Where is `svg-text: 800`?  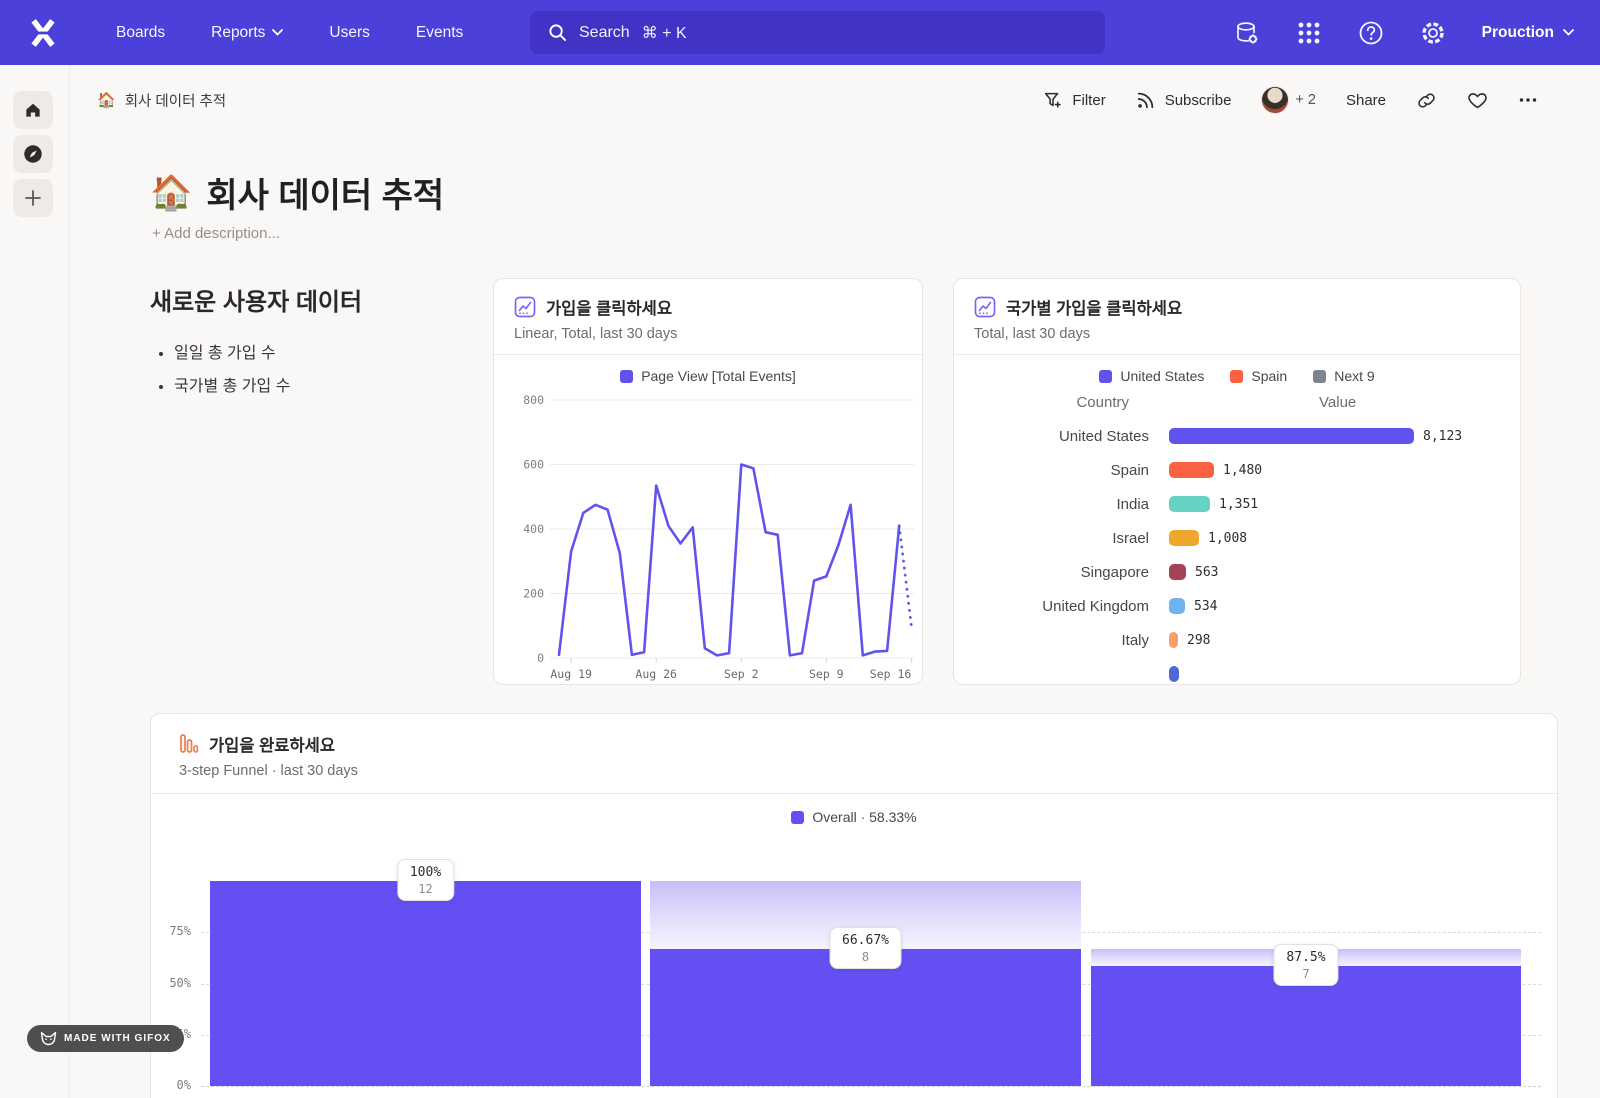
svg-text: 800 is located at coordinates (533, 400).